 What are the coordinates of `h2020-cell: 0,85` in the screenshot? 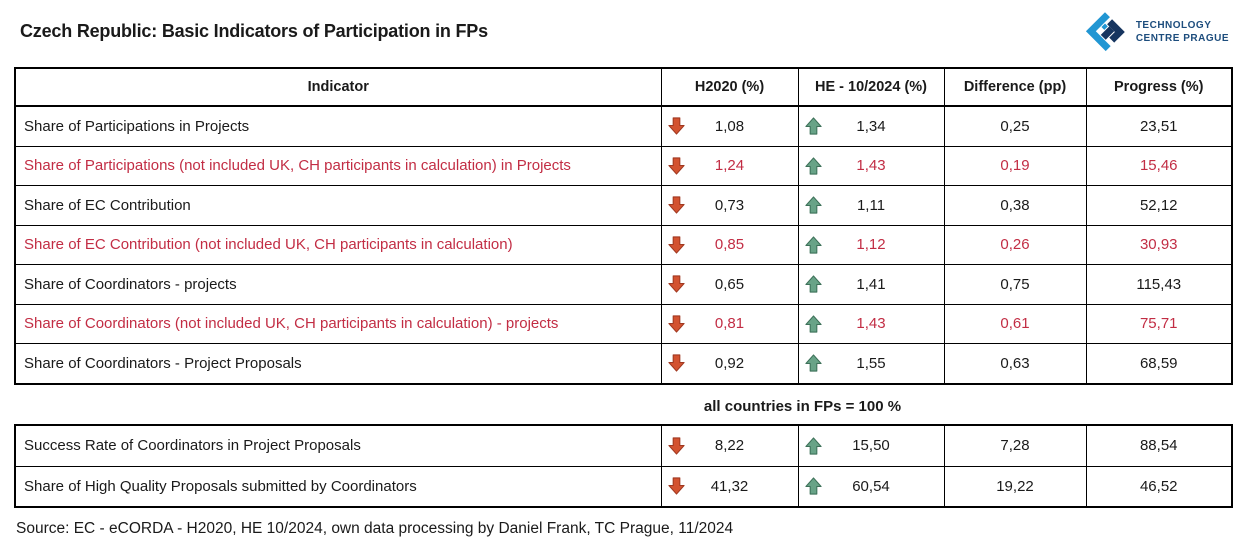 It's located at (729, 244).